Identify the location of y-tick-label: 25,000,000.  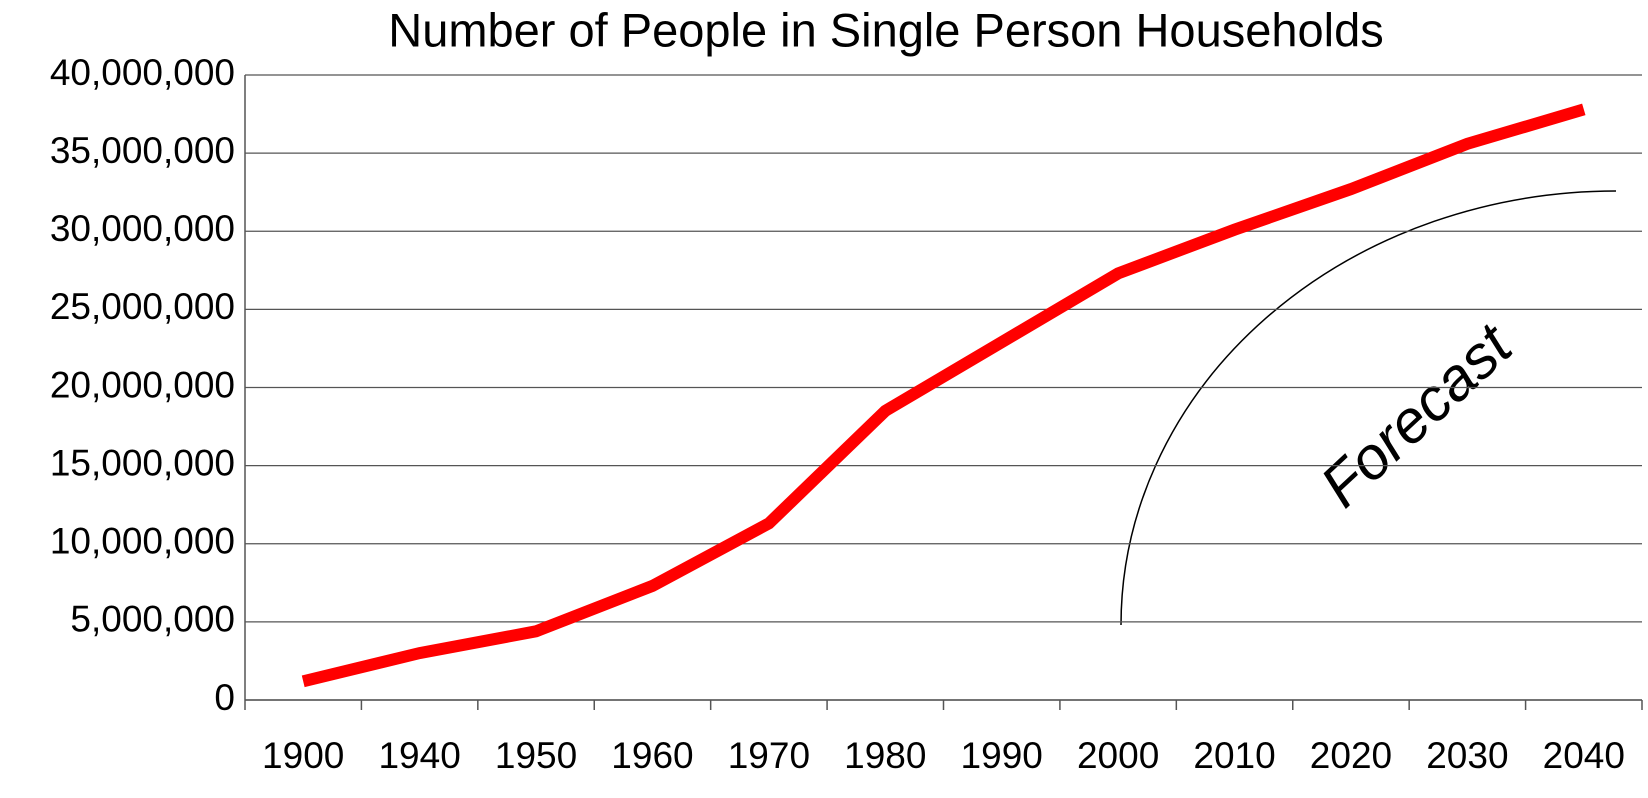
(142, 306).